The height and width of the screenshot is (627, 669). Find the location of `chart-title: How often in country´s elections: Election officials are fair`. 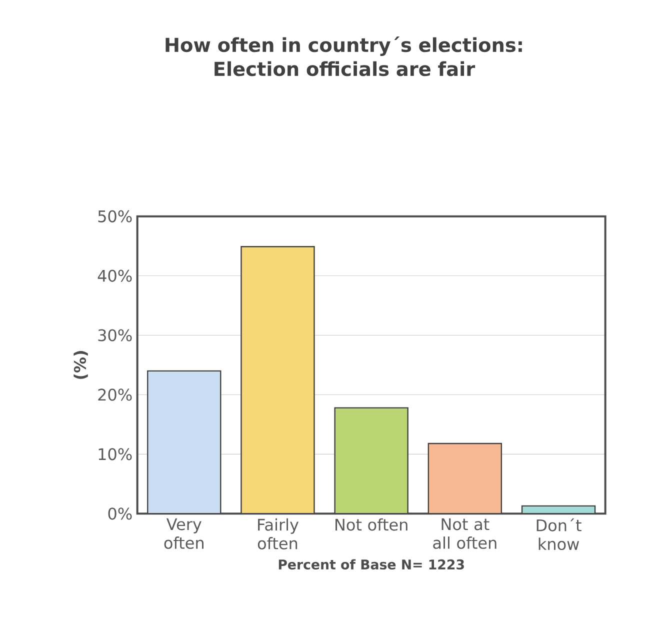

chart-title: How often in country´s elections: Election officials are fair is located at coordinates (344, 56).